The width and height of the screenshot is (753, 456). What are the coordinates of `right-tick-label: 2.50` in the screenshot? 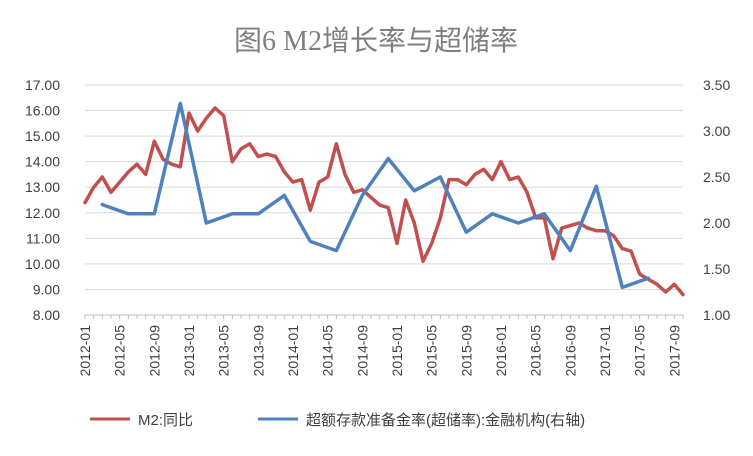 It's located at (716, 177).